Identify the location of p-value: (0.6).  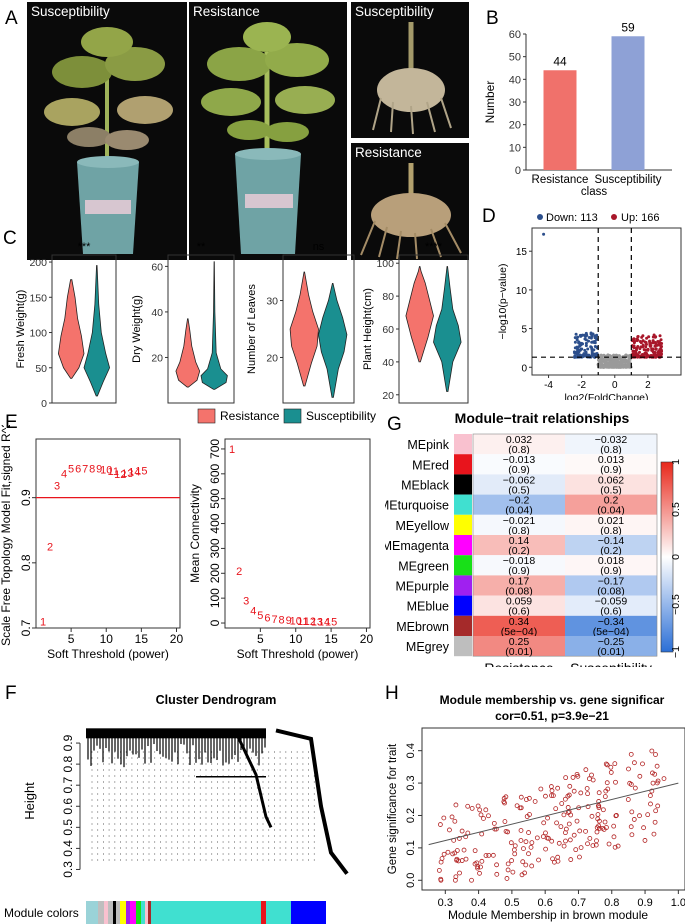
(611, 612).